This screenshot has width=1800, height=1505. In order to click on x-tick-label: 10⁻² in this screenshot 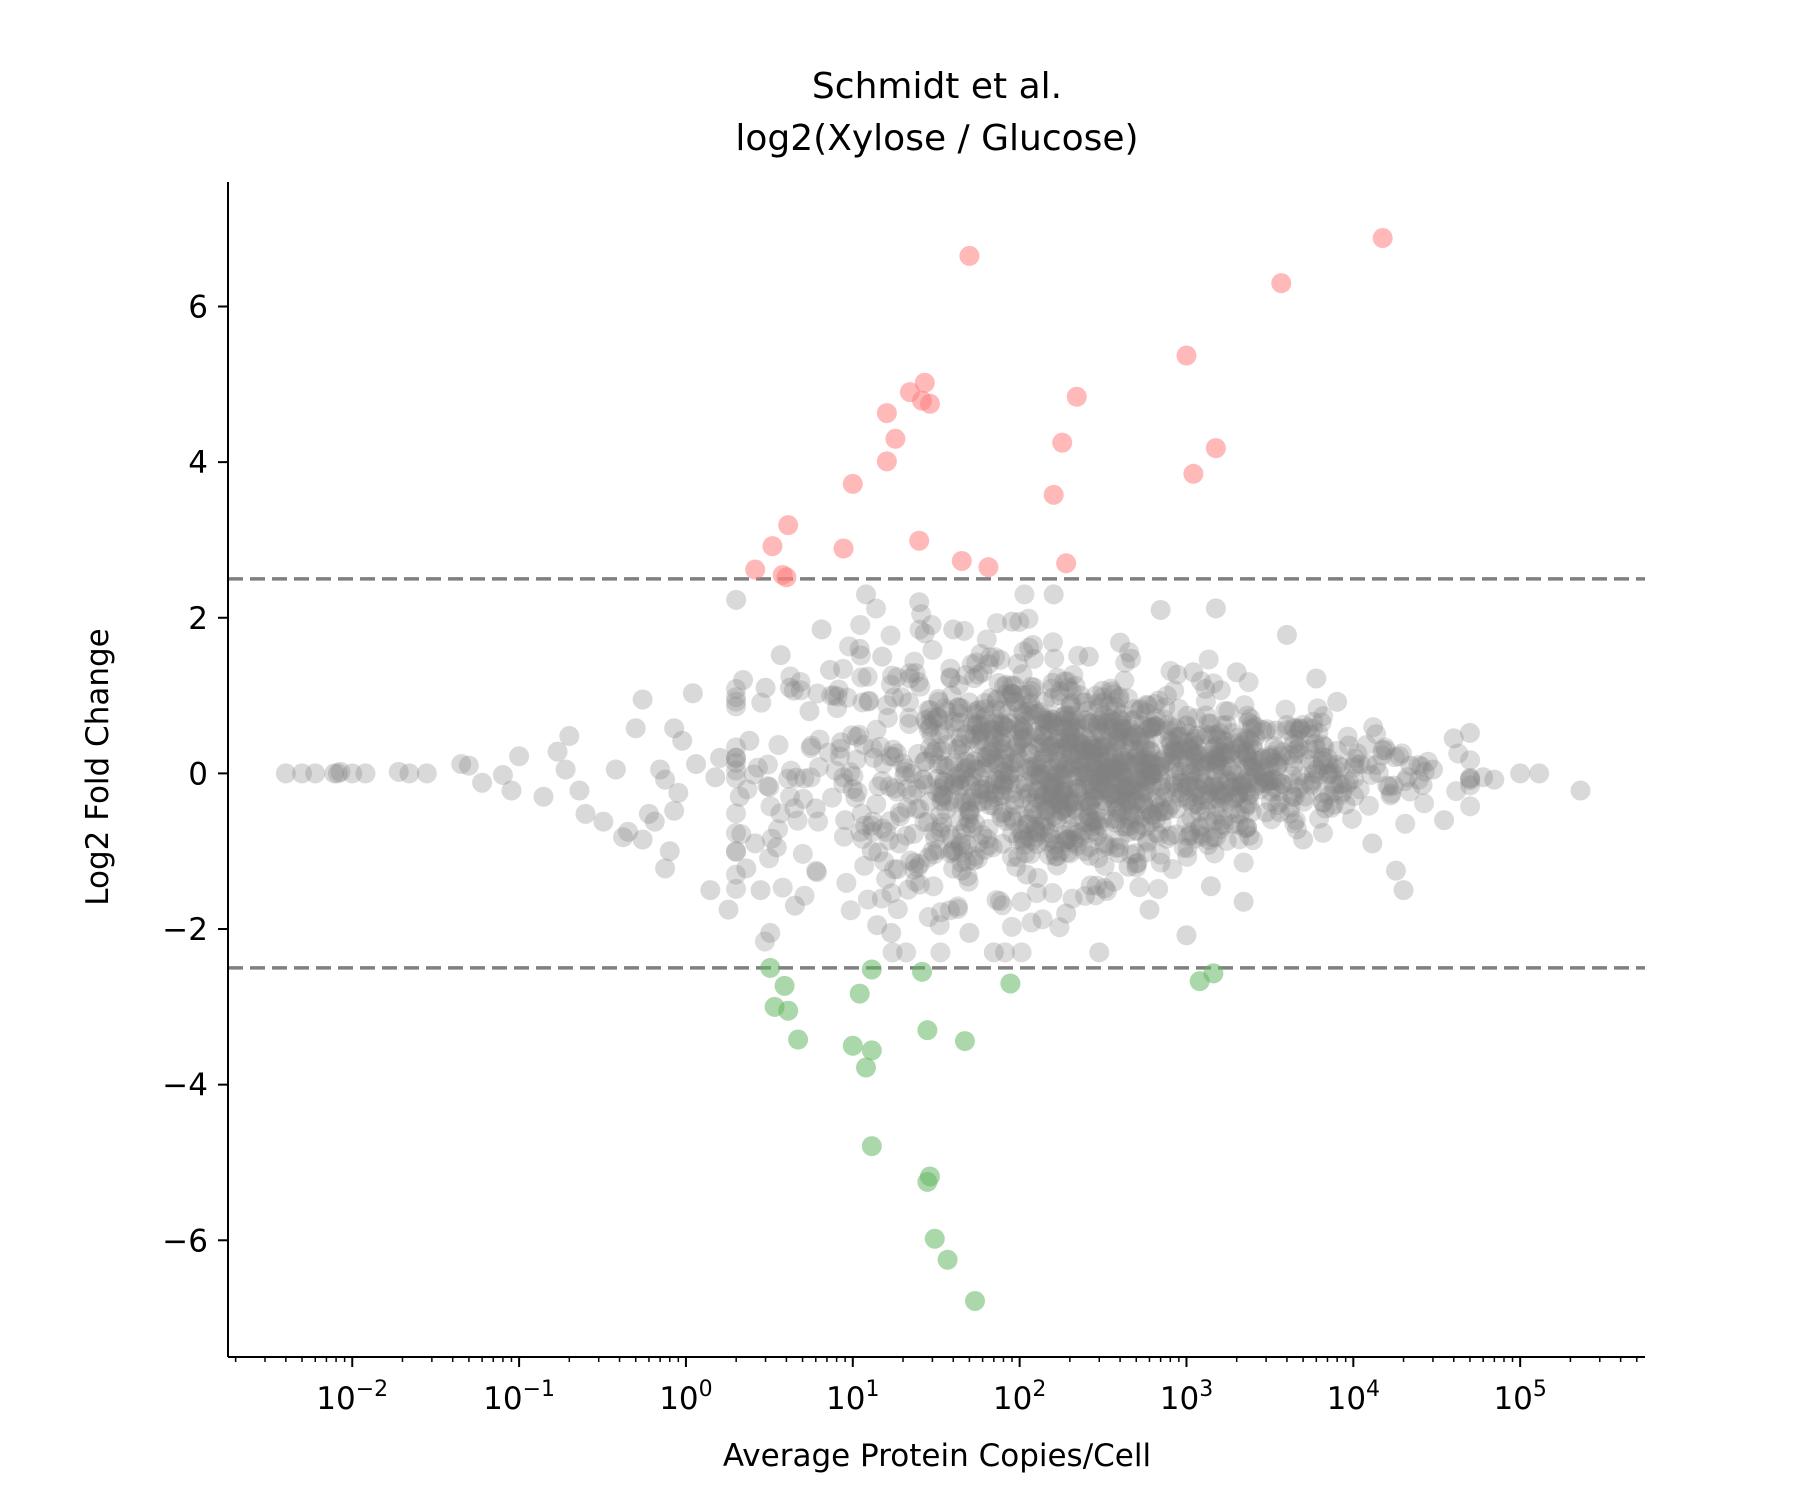, I will do `click(352, 1397)`.